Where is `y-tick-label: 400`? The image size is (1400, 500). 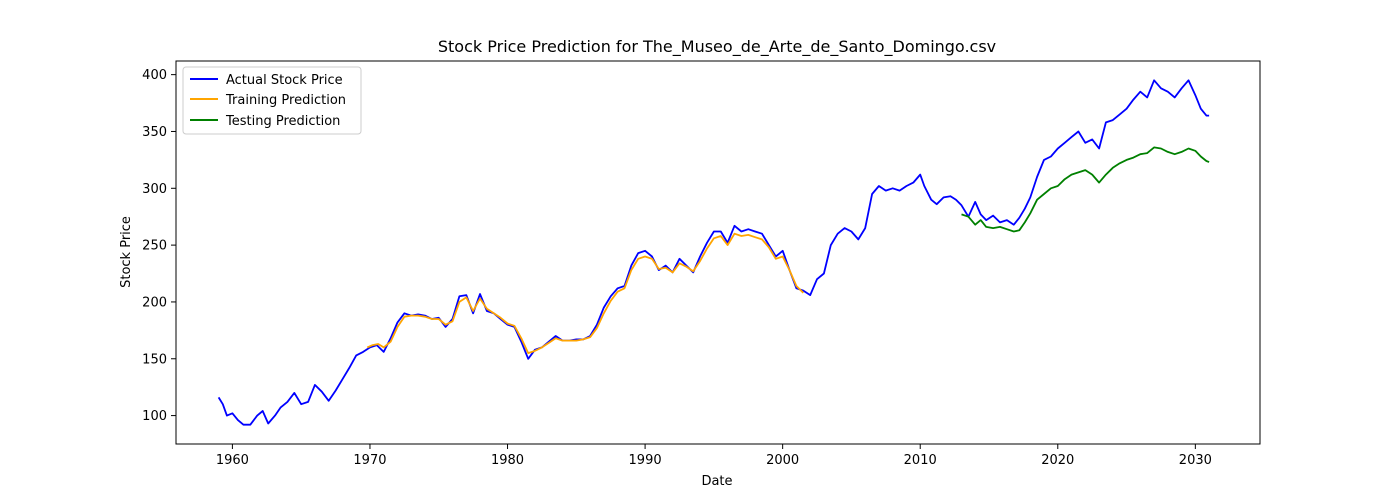 y-tick-label: 400 is located at coordinates (154, 75).